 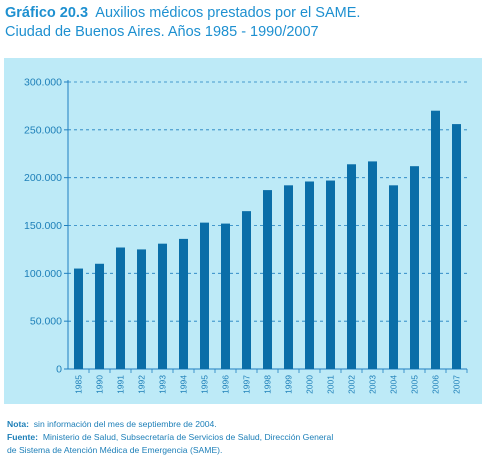 What do you see at coordinates (43, 226) in the screenshot?
I see `y-tick-label: 150.000` at bounding box center [43, 226].